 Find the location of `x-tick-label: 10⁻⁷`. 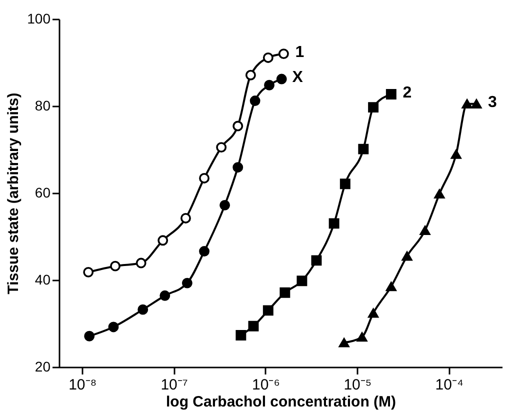

x-tick-label: 10⁻⁷ is located at coordinates (174, 385).